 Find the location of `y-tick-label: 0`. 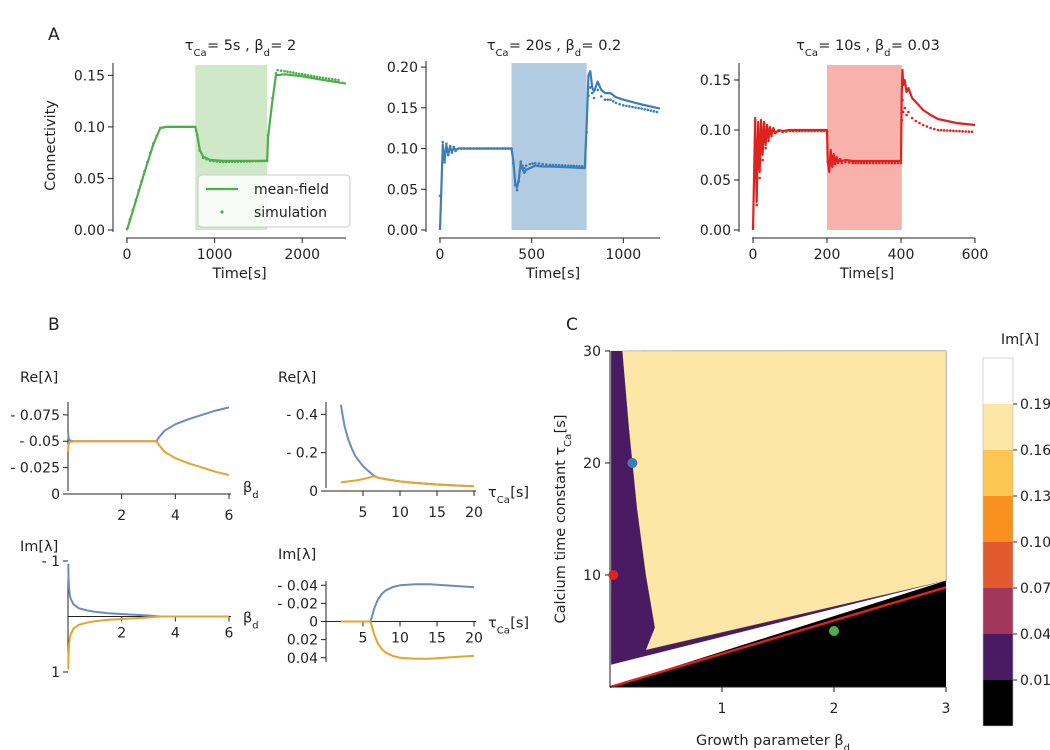

y-tick-label: 0 is located at coordinates (313, 492).